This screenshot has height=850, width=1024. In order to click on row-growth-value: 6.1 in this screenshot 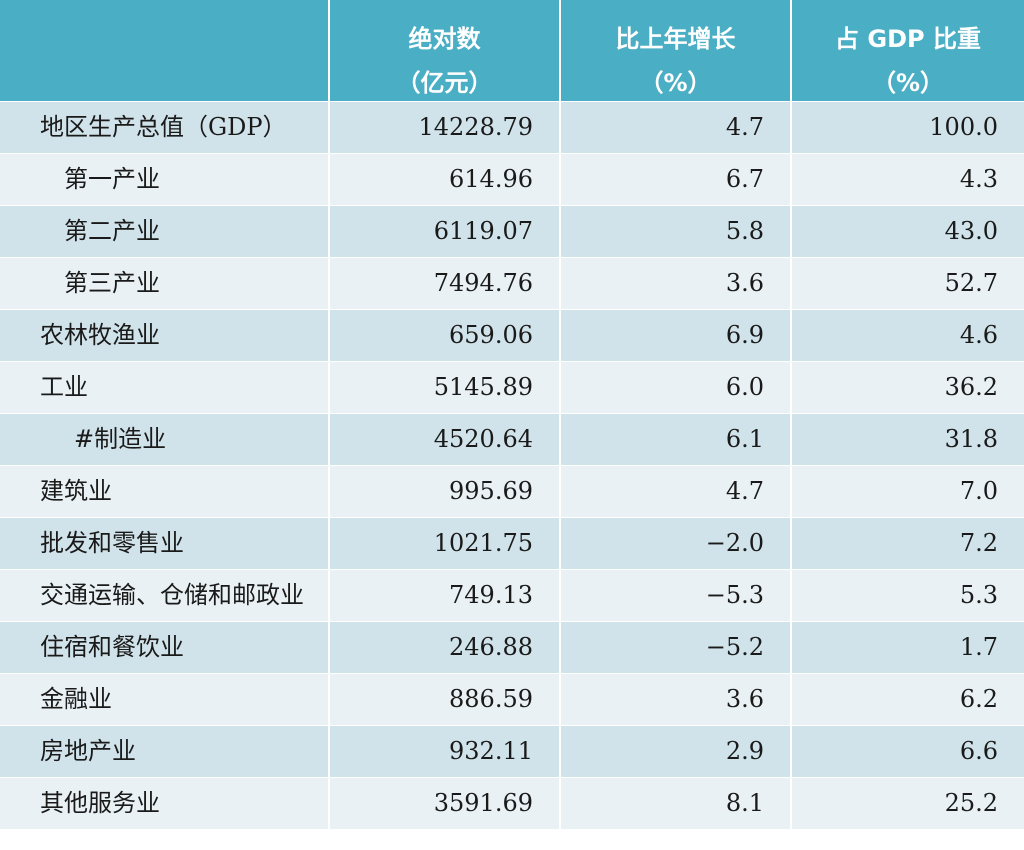, I will do `click(676, 439)`.